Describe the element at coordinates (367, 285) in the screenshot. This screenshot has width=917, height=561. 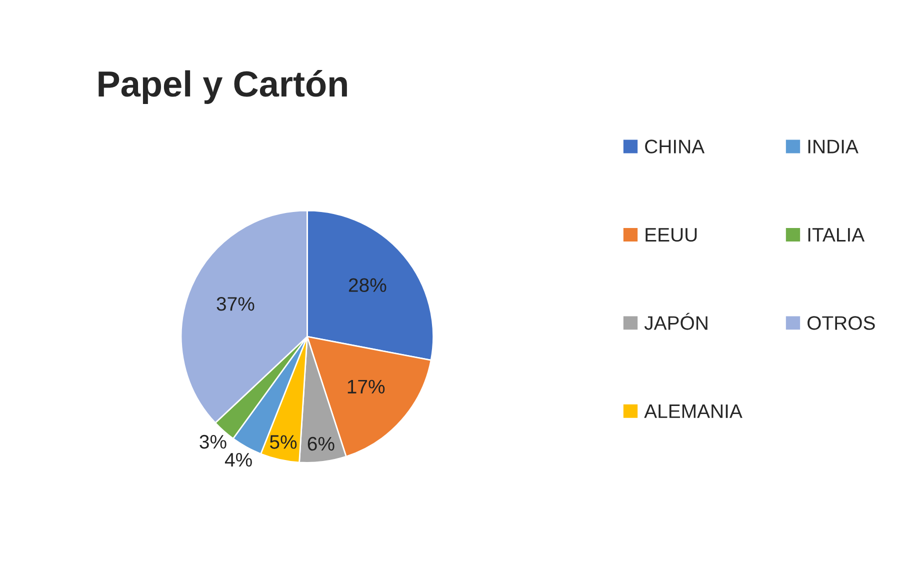
I see `data-label: 28%` at that location.